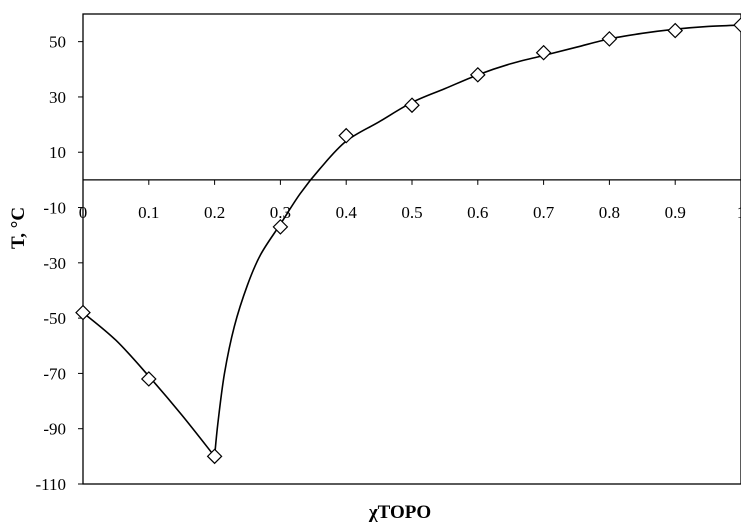 The image size is (741, 525). What do you see at coordinates (148, 212) in the screenshot?
I see `x-tick-label: 0.1` at bounding box center [148, 212].